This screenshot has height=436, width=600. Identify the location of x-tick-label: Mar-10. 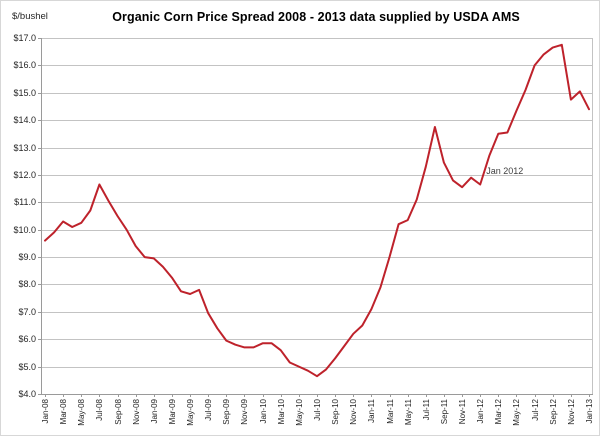
(281, 412).